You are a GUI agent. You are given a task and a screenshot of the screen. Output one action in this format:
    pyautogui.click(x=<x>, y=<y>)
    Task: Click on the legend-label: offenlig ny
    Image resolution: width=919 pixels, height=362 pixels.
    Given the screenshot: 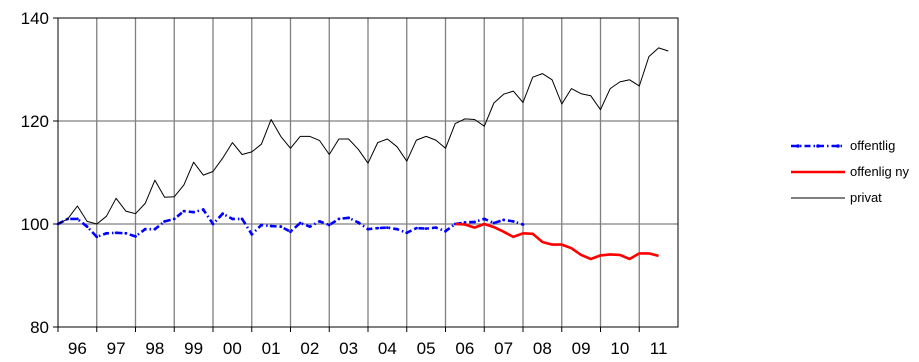 What is the action you would take?
    pyautogui.click(x=880, y=171)
    